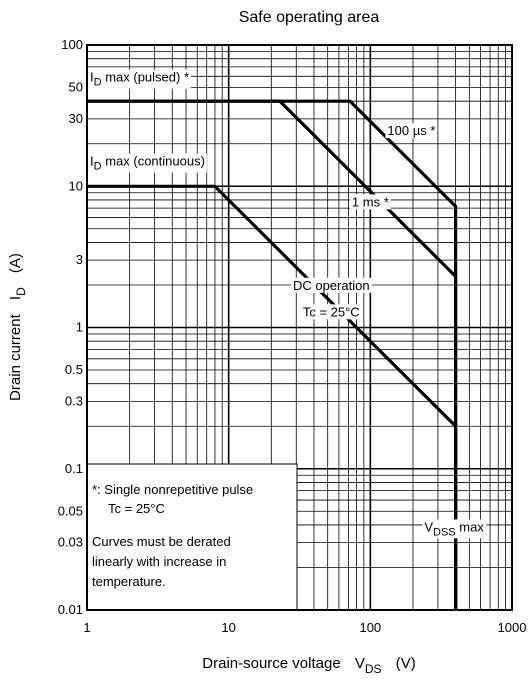 The image size is (532, 682). Describe the element at coordinates (512, 627) in the screenshot. I see `x-tick-label-3: 1000` at that location.